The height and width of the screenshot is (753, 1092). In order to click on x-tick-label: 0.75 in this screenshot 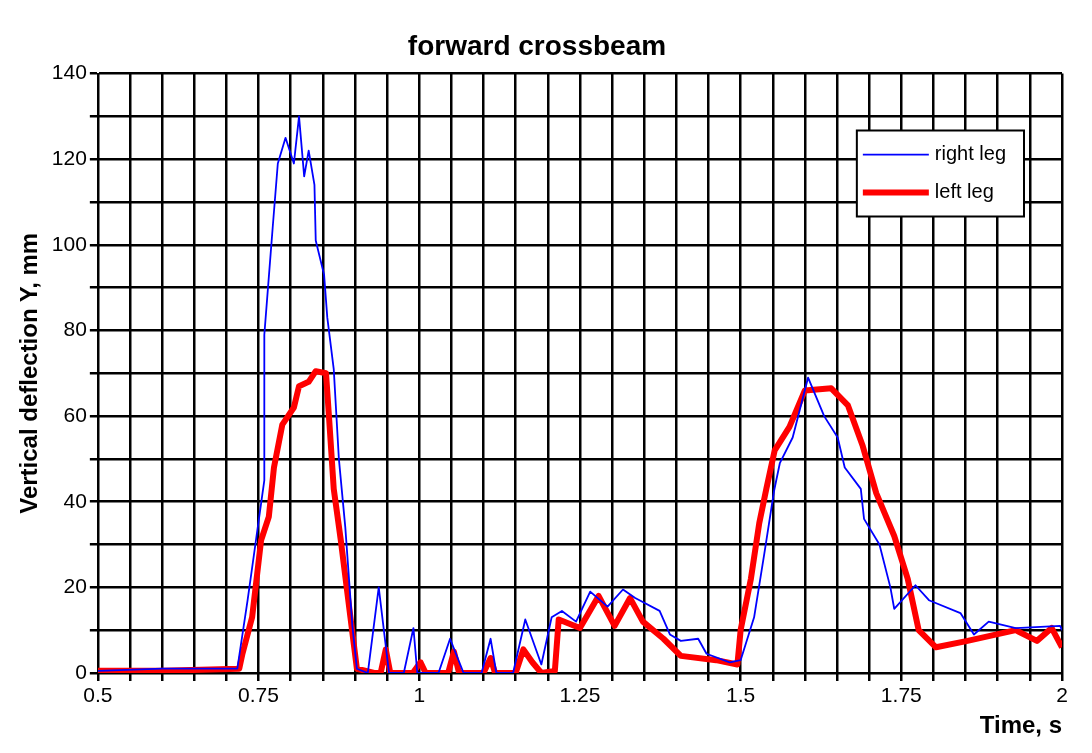, I will do `click(258, 695)`.